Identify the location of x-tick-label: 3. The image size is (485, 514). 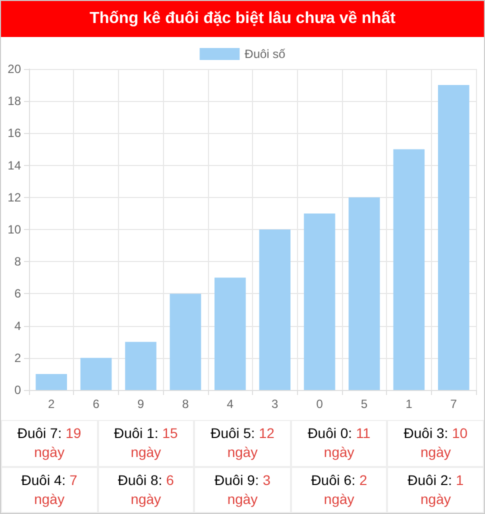
(275, 404).